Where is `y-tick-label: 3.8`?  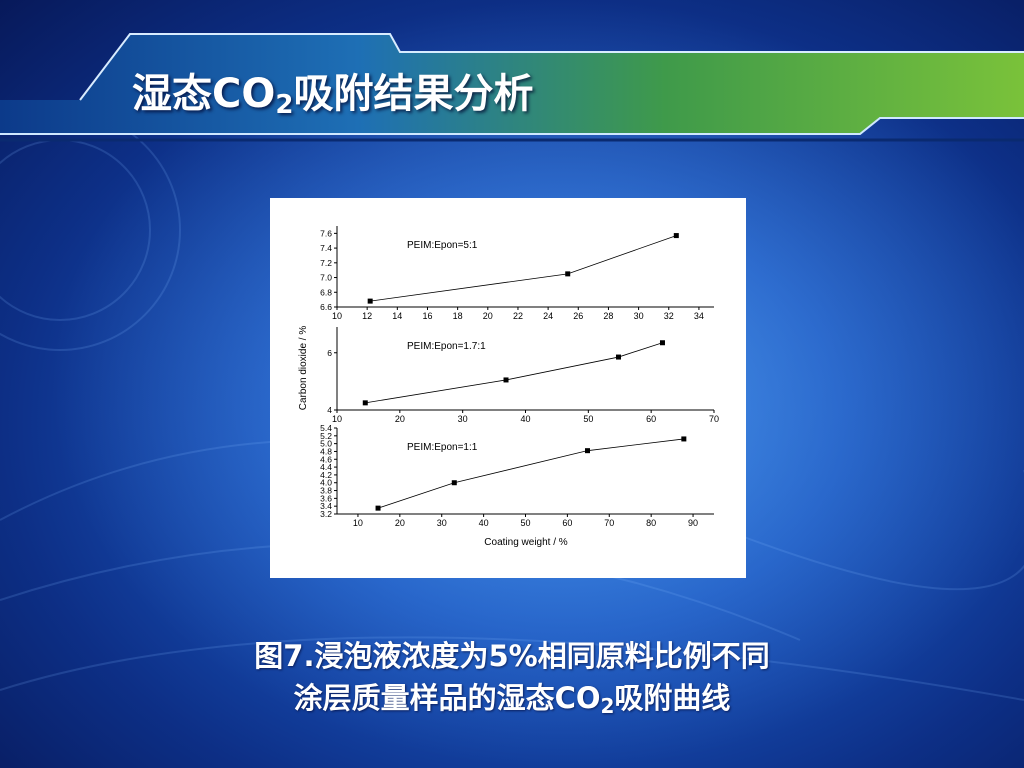 y-tick-label: 3.8 is located at coordinates (326, 491).